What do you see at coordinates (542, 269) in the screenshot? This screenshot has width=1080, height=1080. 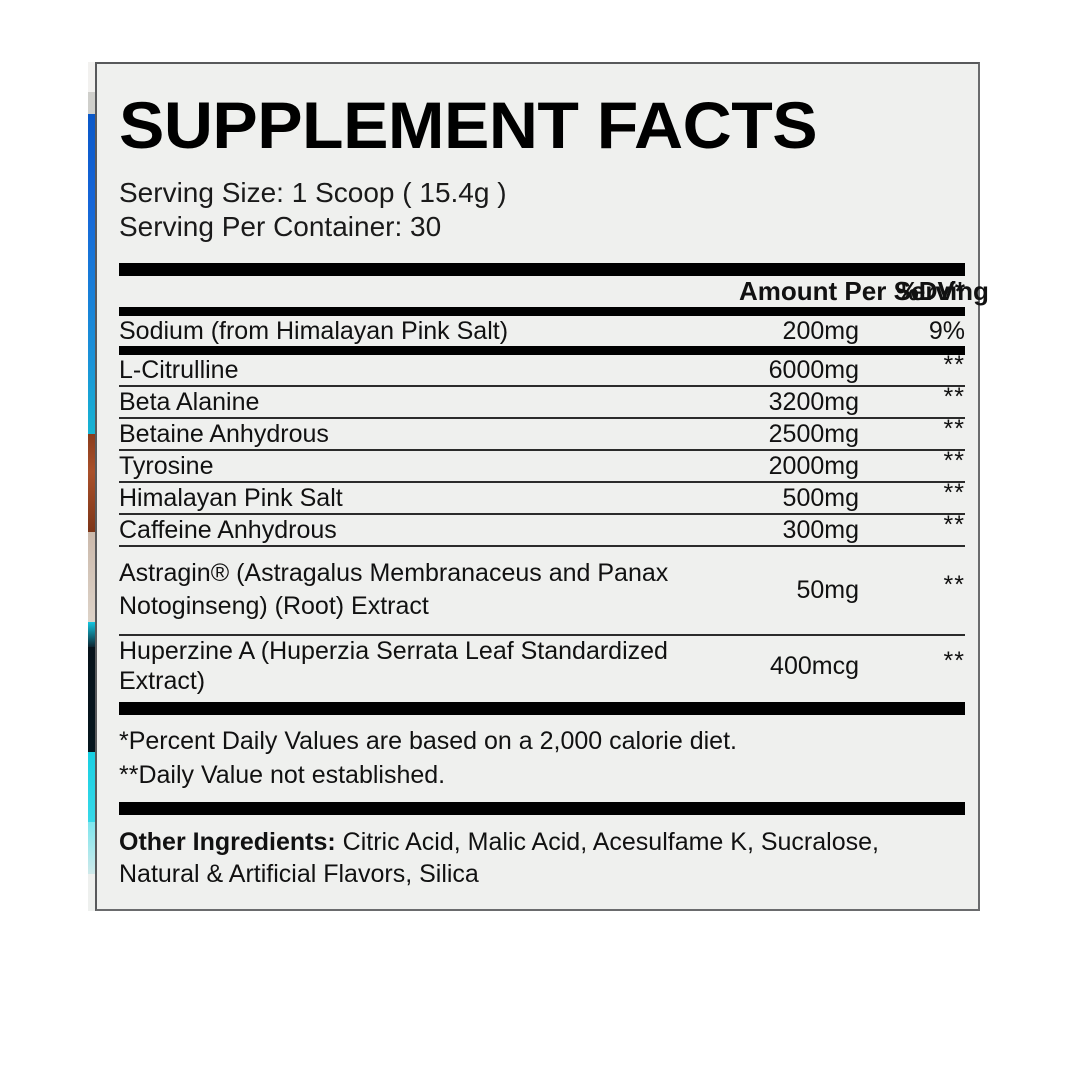 I see `divider-top-thick` at bounding box center [542, 269].